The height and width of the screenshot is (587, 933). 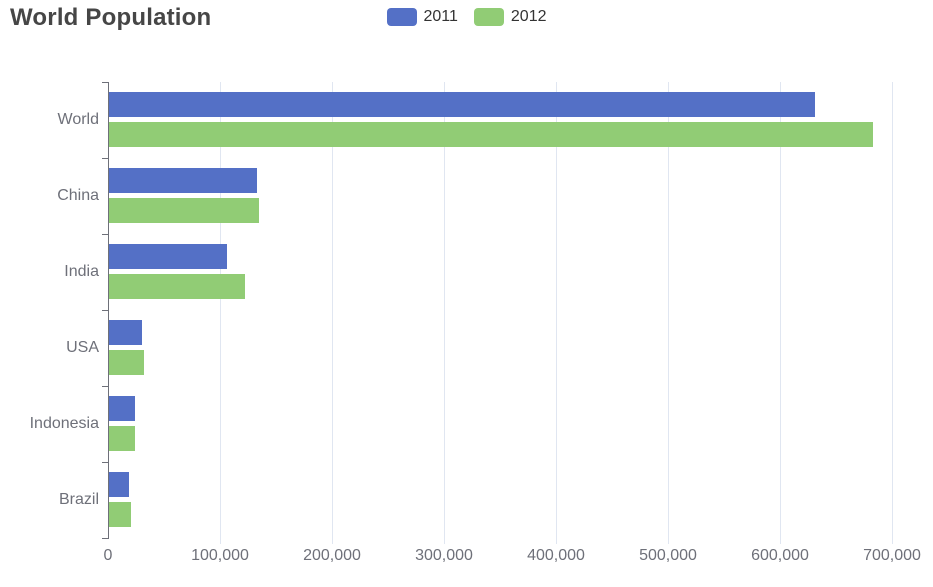 What do you see at coordinates (82, 347) in the screenshot?
I see `category-label-usa: USA` at bounding box center [82, 347].